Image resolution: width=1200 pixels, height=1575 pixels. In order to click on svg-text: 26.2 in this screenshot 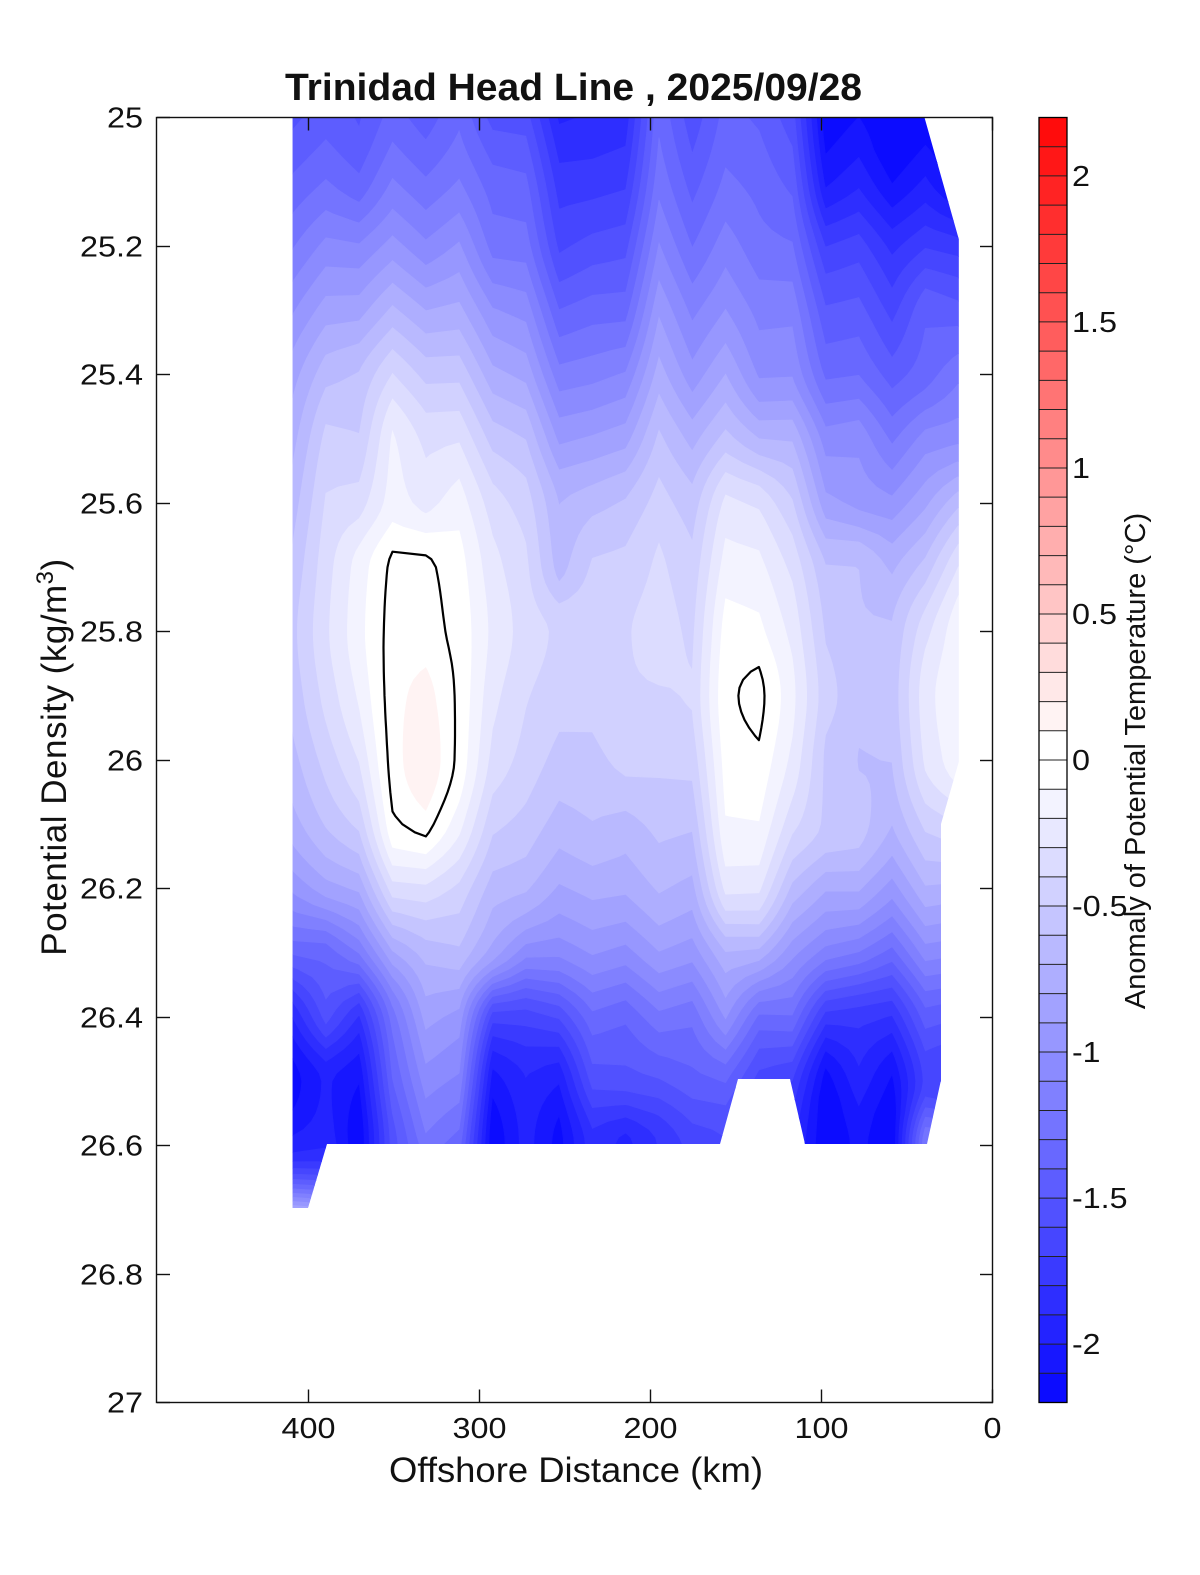, I will do `click(111, 890)`.